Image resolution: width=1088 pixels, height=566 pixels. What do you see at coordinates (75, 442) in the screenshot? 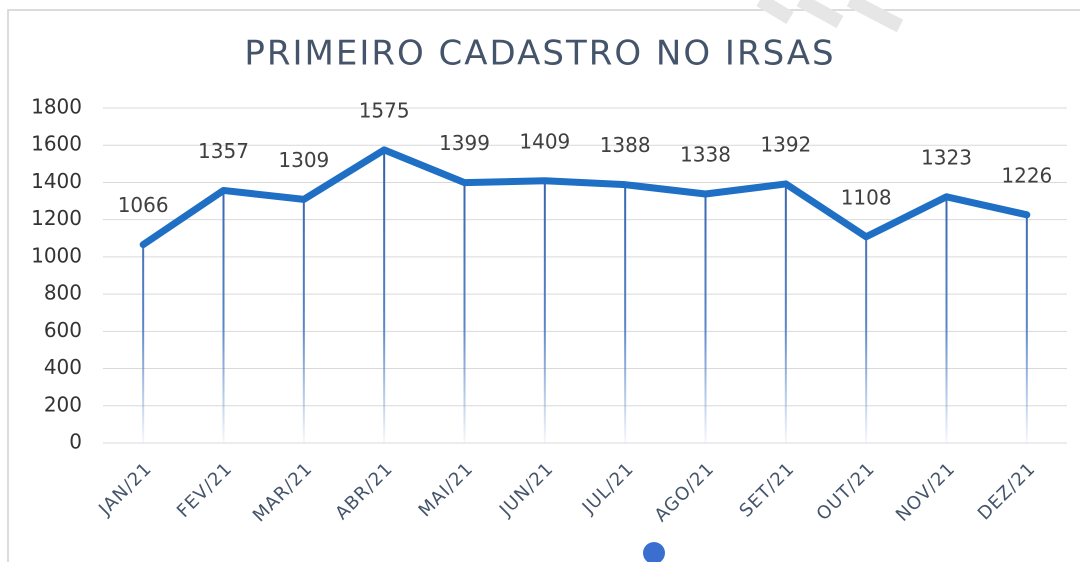
I see `y-tick-label: 0` at bounding box center [75, 442].